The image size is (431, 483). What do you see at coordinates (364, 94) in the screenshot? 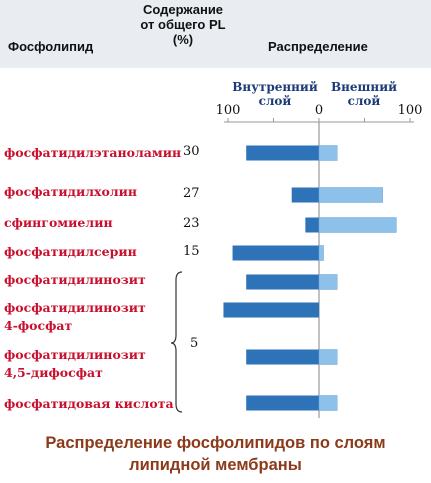
I see `outer-layer-label: Внешний слой` at bounding box center [364, 94].